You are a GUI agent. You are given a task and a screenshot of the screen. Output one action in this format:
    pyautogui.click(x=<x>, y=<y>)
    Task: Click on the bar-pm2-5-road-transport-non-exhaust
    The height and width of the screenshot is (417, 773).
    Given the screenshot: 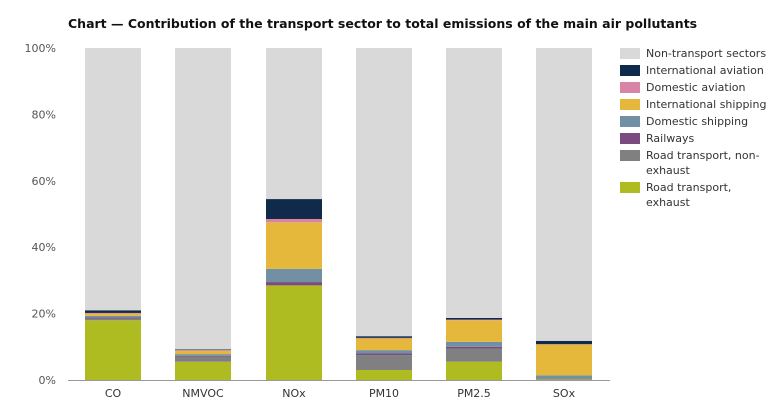 What is the action you would take?
    pyautogui.click(x=474, y=355)
    